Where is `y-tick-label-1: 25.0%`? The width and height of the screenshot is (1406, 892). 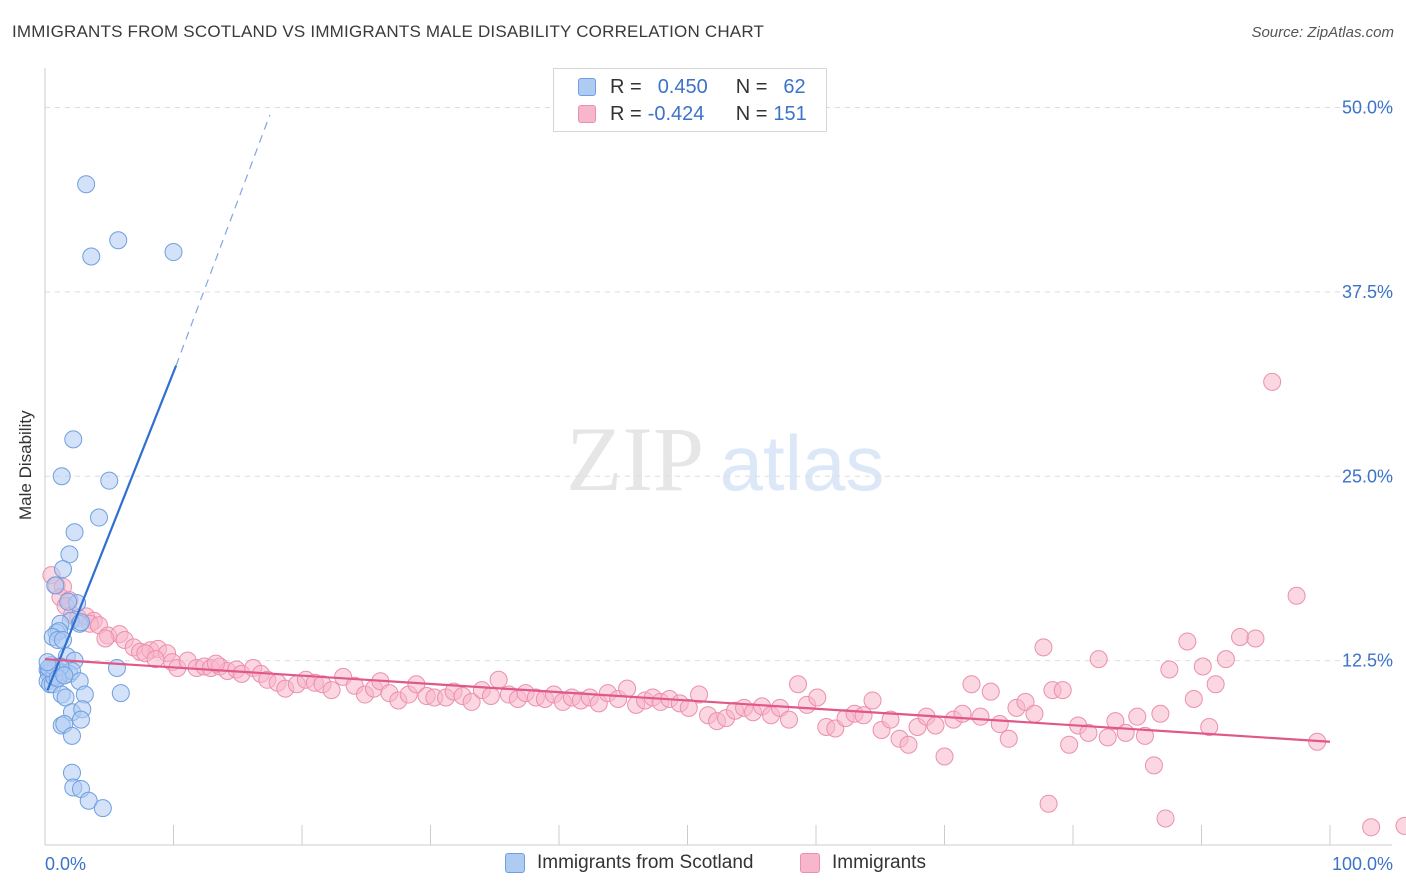
y-tick-label-1: 25.0% is located at coordinates (1367, 476).